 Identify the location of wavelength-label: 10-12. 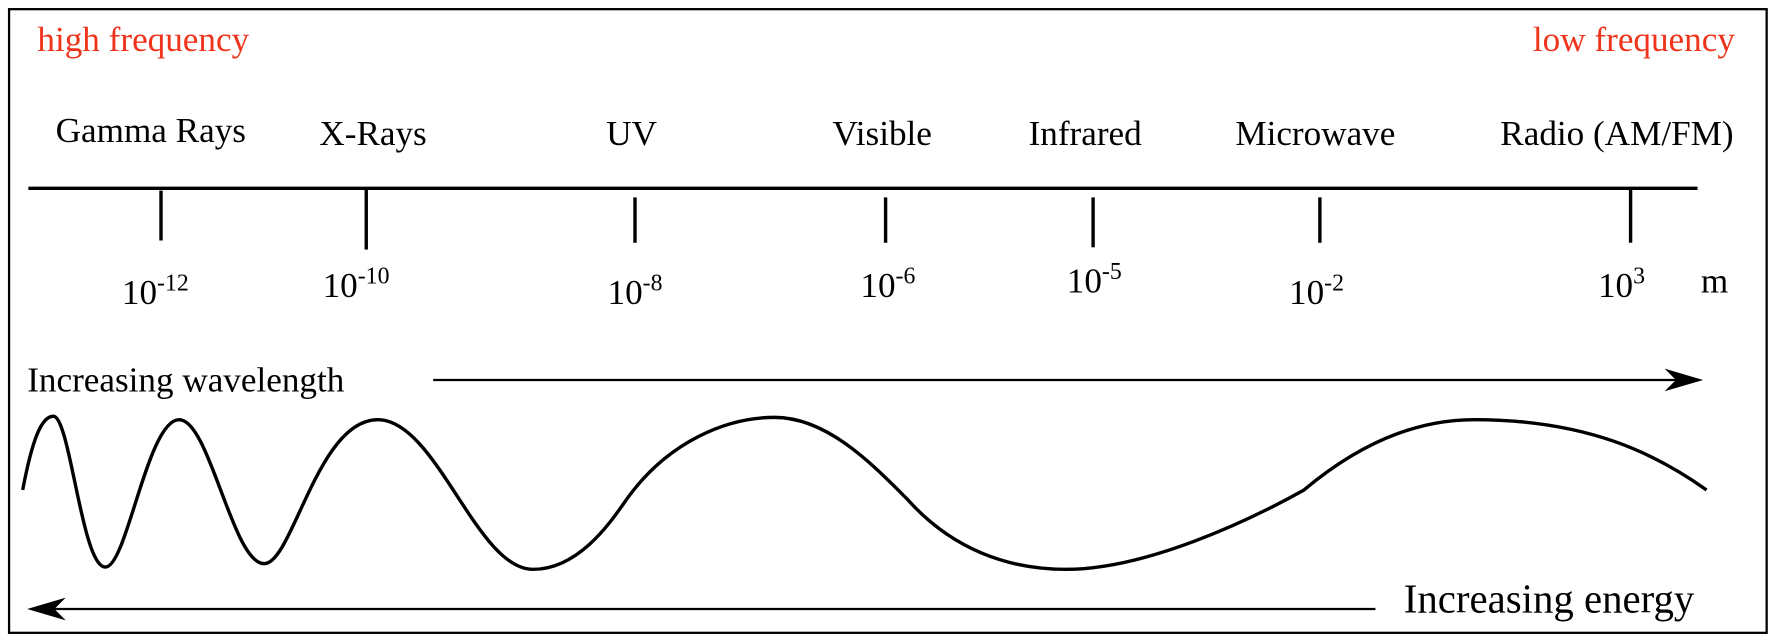
(155, 291).